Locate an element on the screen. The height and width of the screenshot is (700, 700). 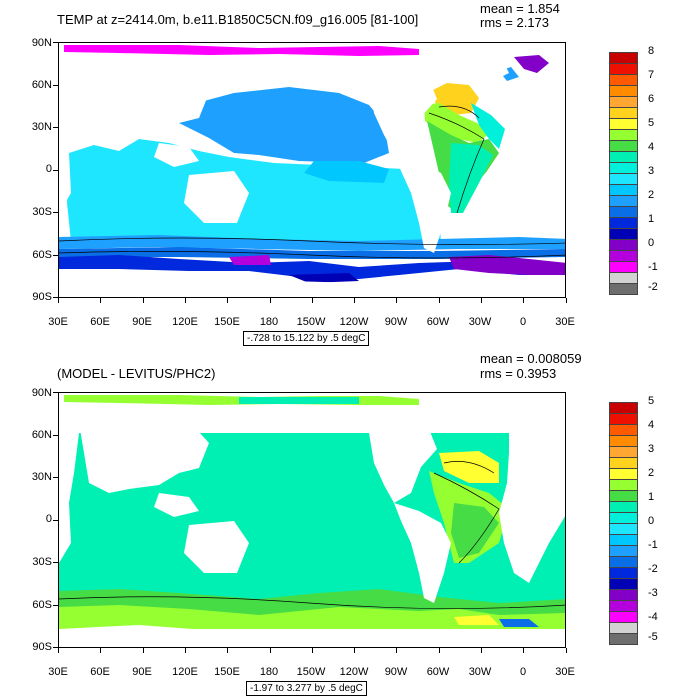
colorbar-label: -3 is located at coordinates (653, 593).